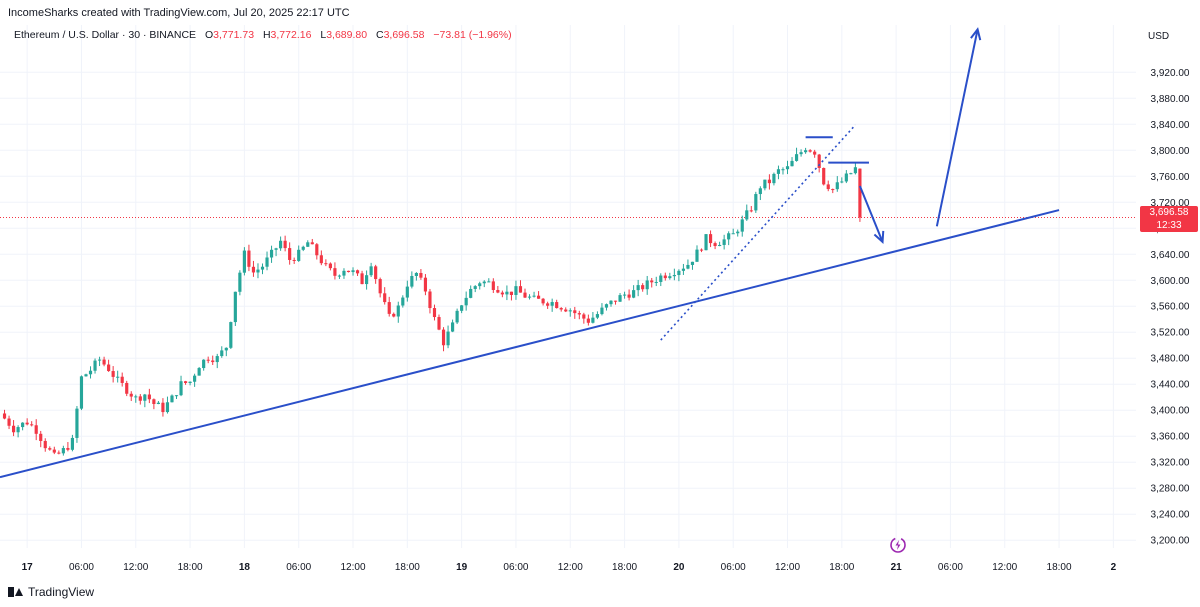 The height and width of the screenshot is (607, 1200). What do you see at coordinates (1170, 255) in the screenshot?
I see `y-tick-label: 3,640.00` at bounding box center [1170, 255].